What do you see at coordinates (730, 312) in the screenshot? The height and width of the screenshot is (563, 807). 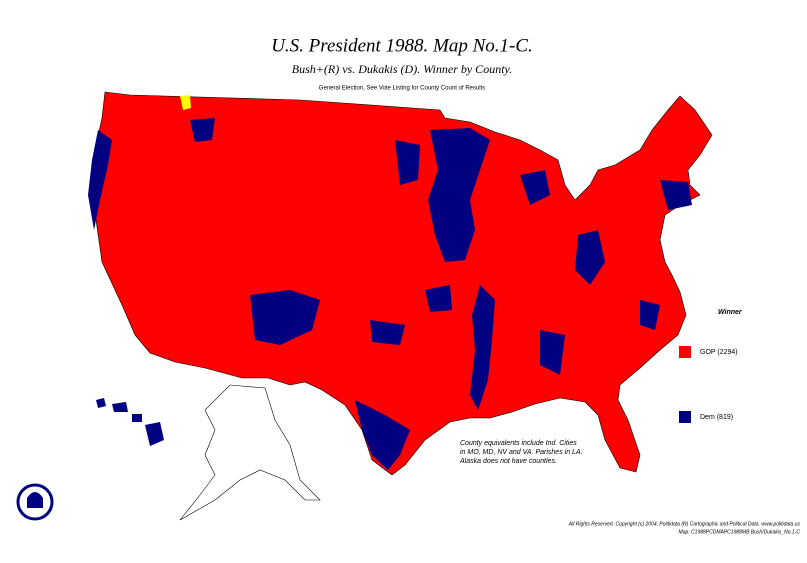 I see `legend-title: Winner` at bounding box center [730, 312].